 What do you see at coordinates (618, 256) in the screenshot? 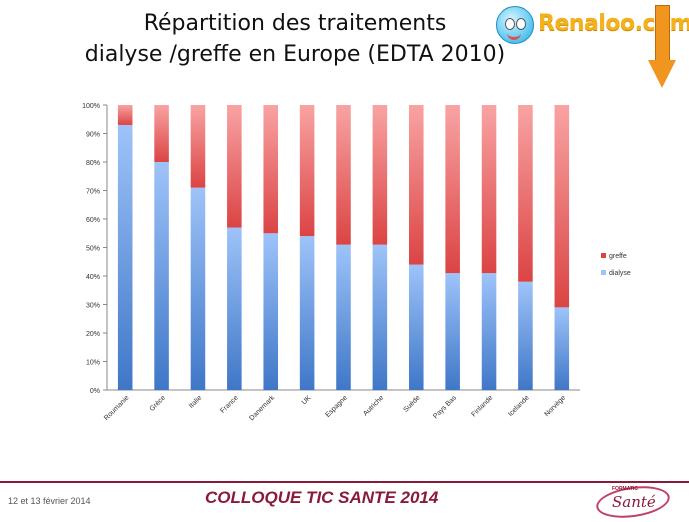
I see `legend-label: greffe` at bounding box center [618, 256].